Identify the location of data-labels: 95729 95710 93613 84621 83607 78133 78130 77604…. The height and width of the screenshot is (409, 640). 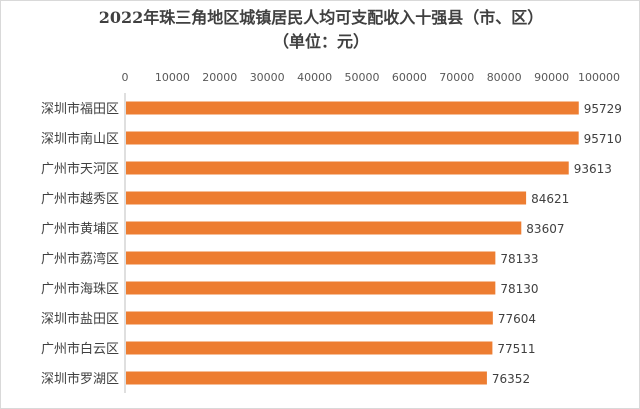
(557, 244).